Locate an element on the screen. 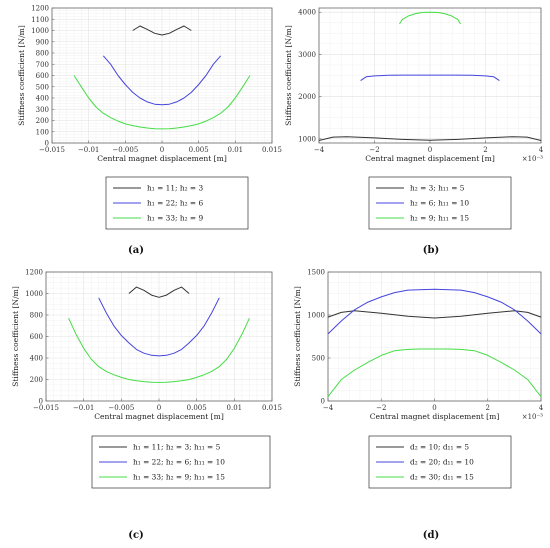 Image resolution: width=550 pixels, height=548 pixels. legend-entry: h₁ = 22; h₂ = 6; h₁₁ = 10 is located at coordinates (179, 462).